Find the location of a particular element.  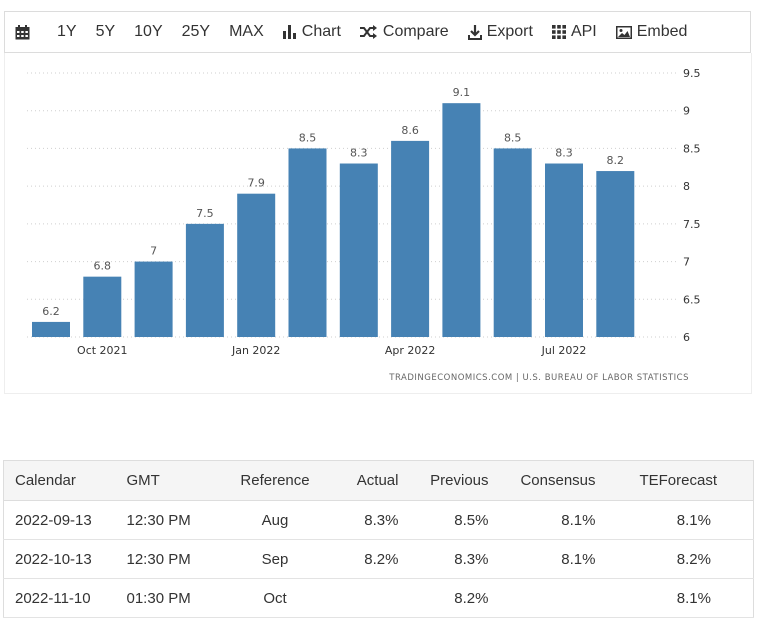

cell-actual: 8.2% is located at coordinates (363, 559).